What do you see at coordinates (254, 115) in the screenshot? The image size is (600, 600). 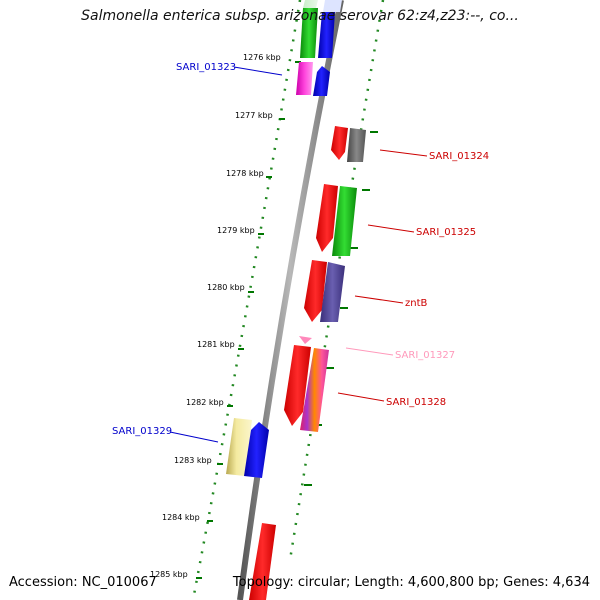 I see `tick-label-1277: 1277 kbp` at bounding box center [254, 115].